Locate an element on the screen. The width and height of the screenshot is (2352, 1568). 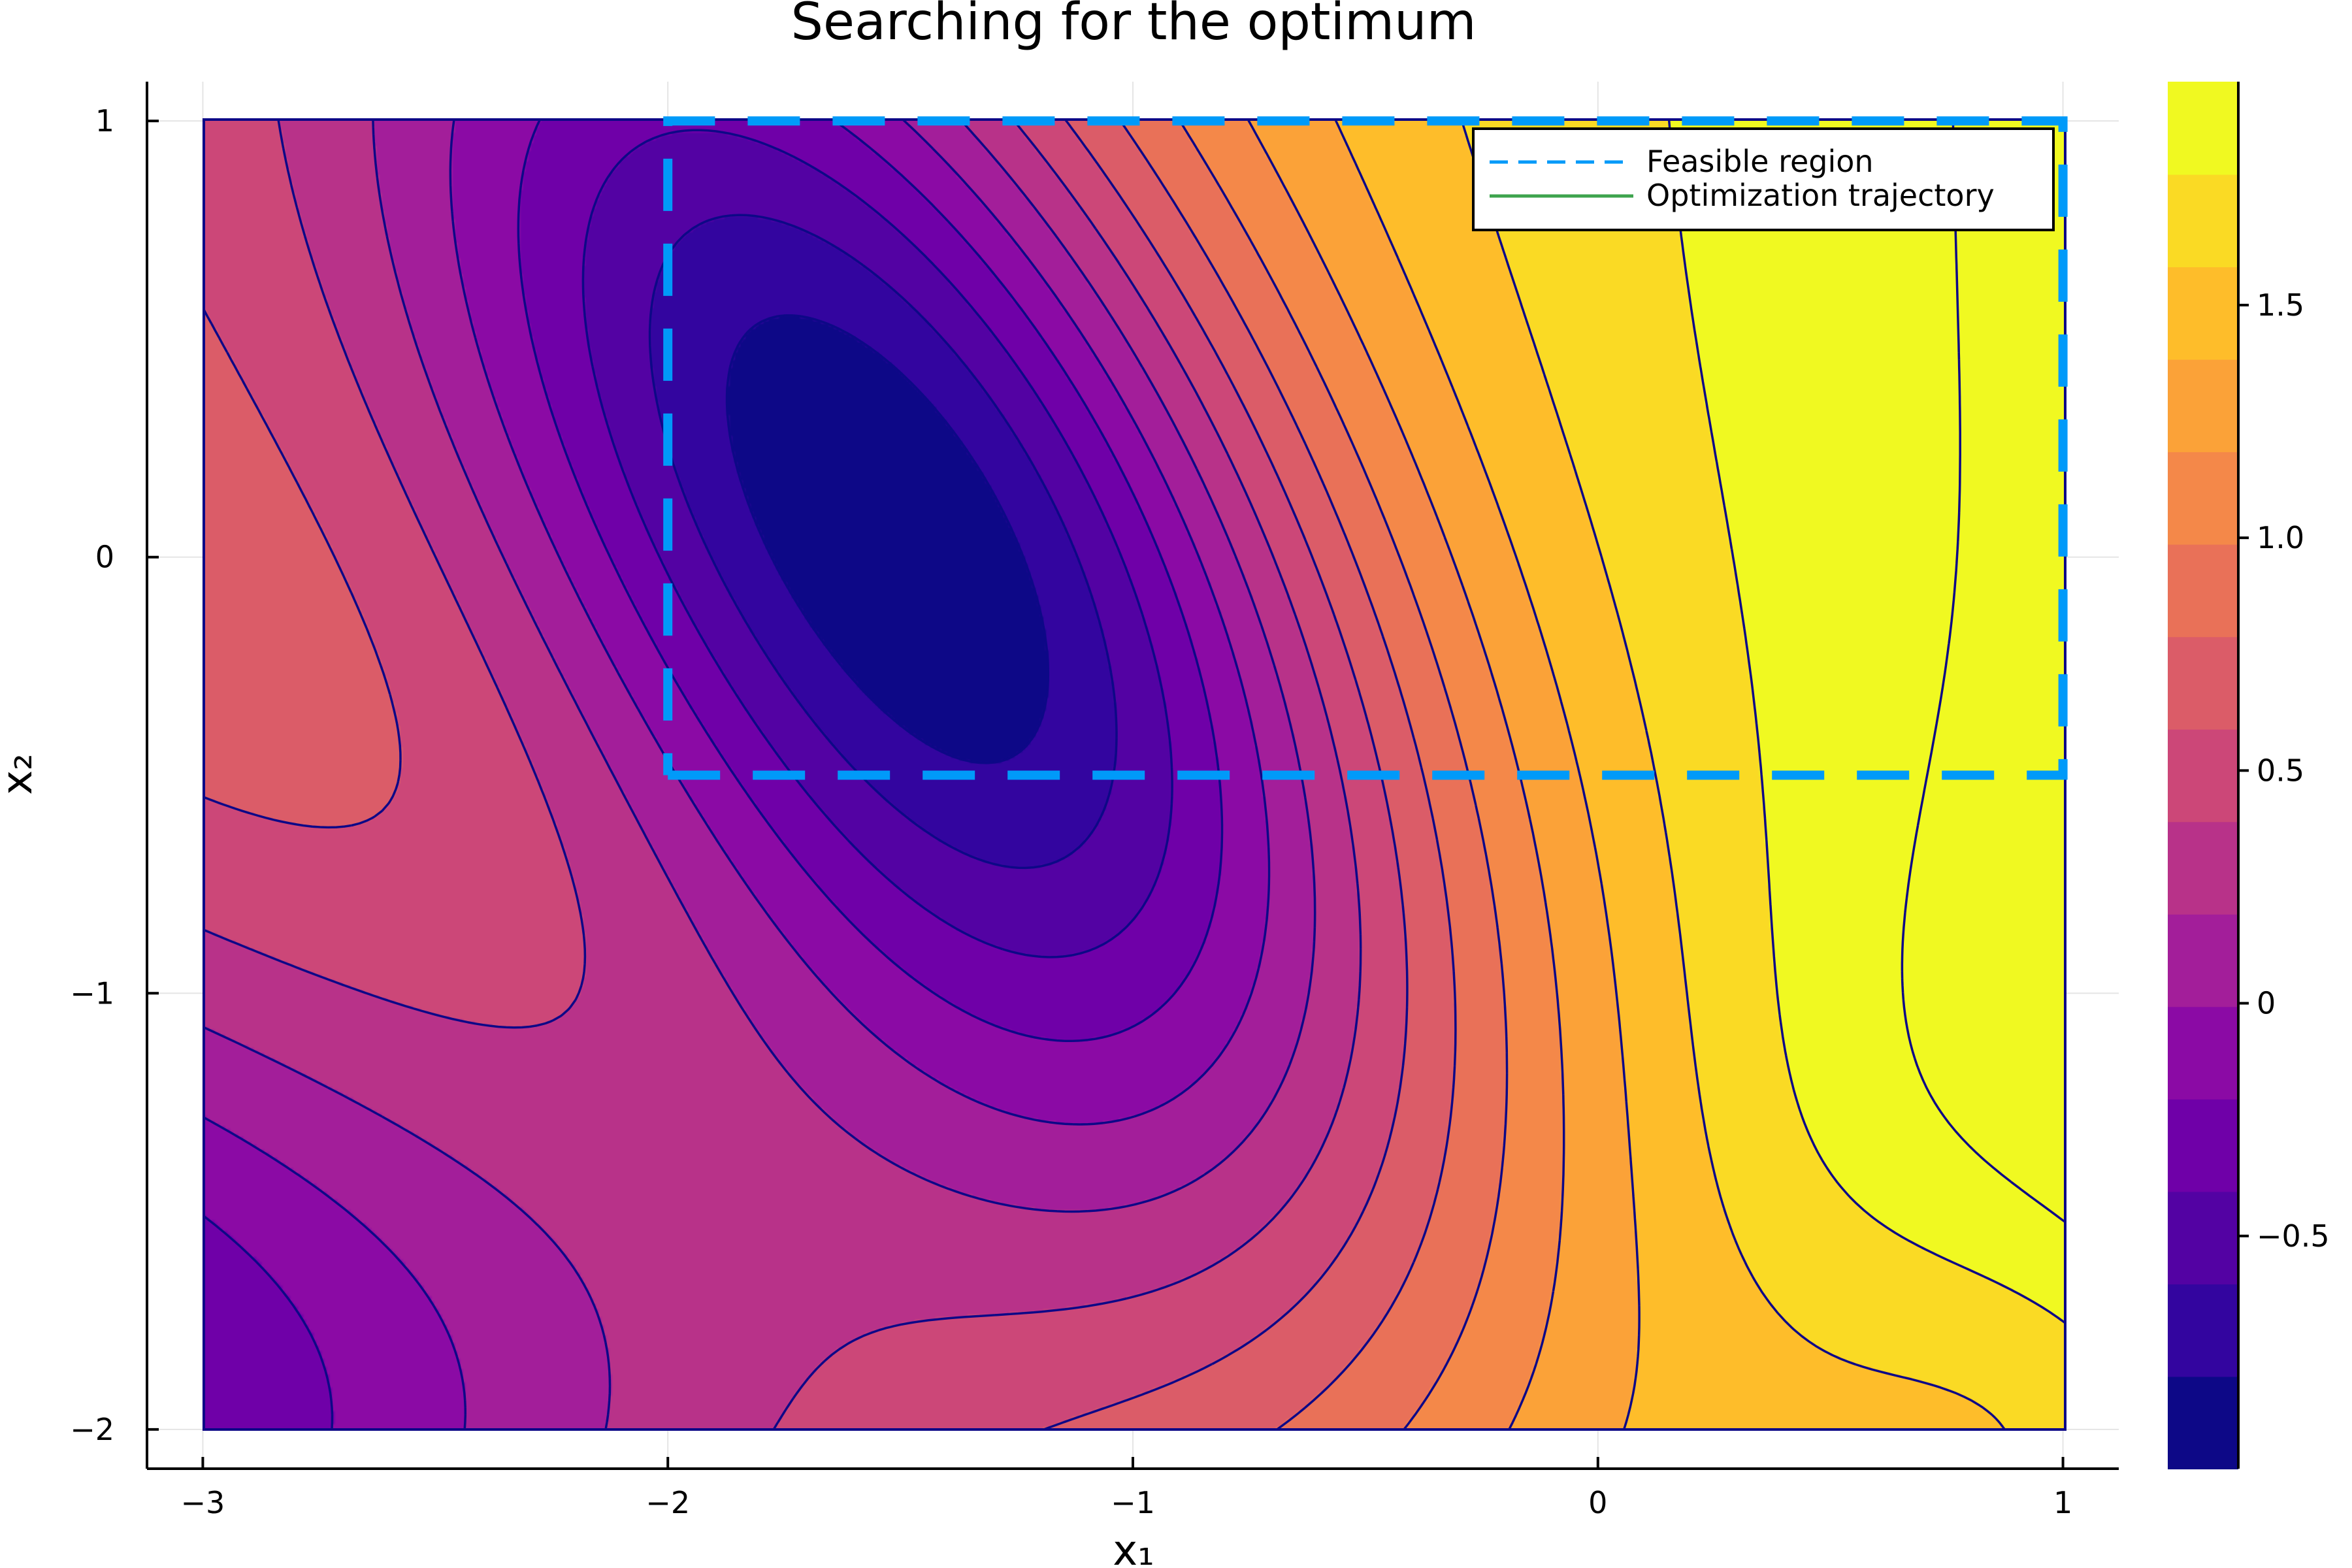
legend-box is located at coordinates (1763, 179).